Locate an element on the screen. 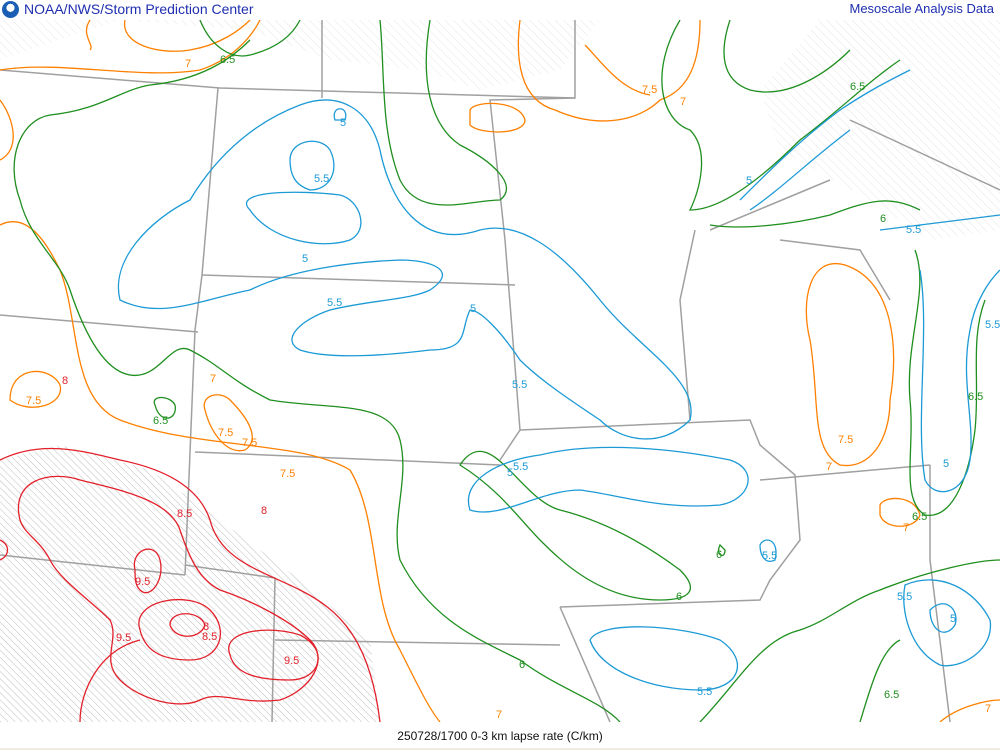 The image size is (1000, 750). header-title: NOAA/NWS/Storm Prediction Center is located at coordinates (139, 9).